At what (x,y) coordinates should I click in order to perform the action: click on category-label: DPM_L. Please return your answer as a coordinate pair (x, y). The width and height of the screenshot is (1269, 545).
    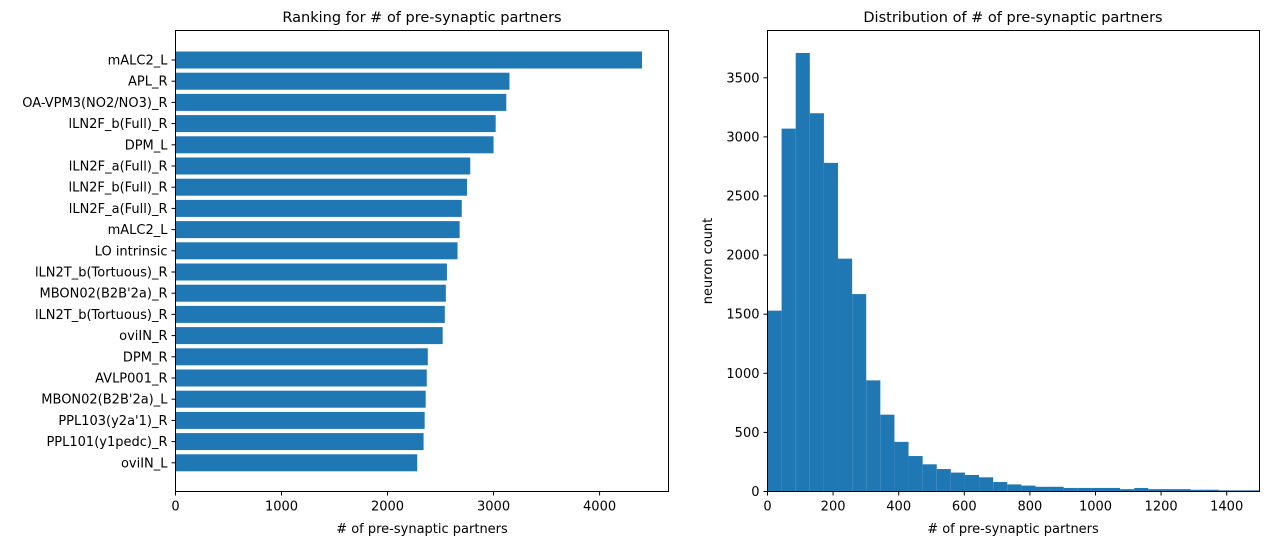
    Looking at the image, I should click on (147, 145).